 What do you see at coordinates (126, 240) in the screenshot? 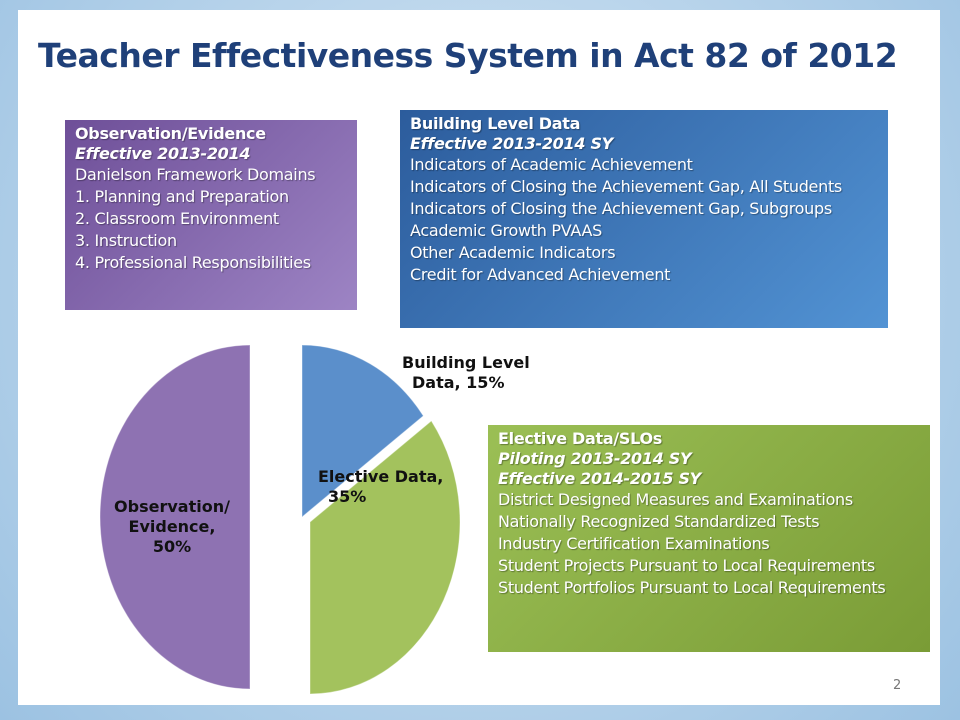
I see `box-item: 3. Instruction` at bounding box center [126, 240].